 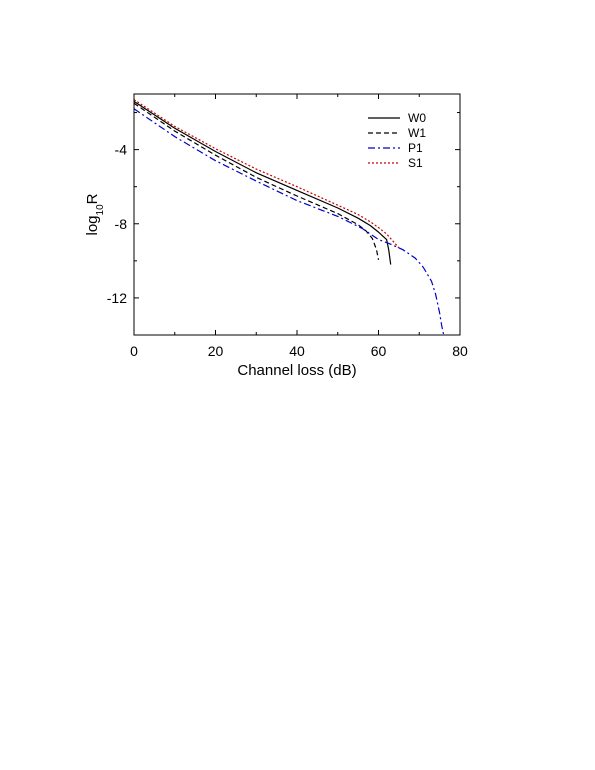 What do you see at coordinates (460, 351) in the screenshot?
I see `x-tick-label: 80` at bounding box center [460, 351].